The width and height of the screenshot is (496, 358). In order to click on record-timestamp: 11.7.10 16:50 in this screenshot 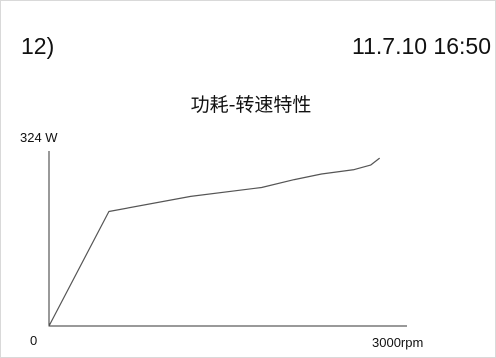, I will do `click(421, 46)`.